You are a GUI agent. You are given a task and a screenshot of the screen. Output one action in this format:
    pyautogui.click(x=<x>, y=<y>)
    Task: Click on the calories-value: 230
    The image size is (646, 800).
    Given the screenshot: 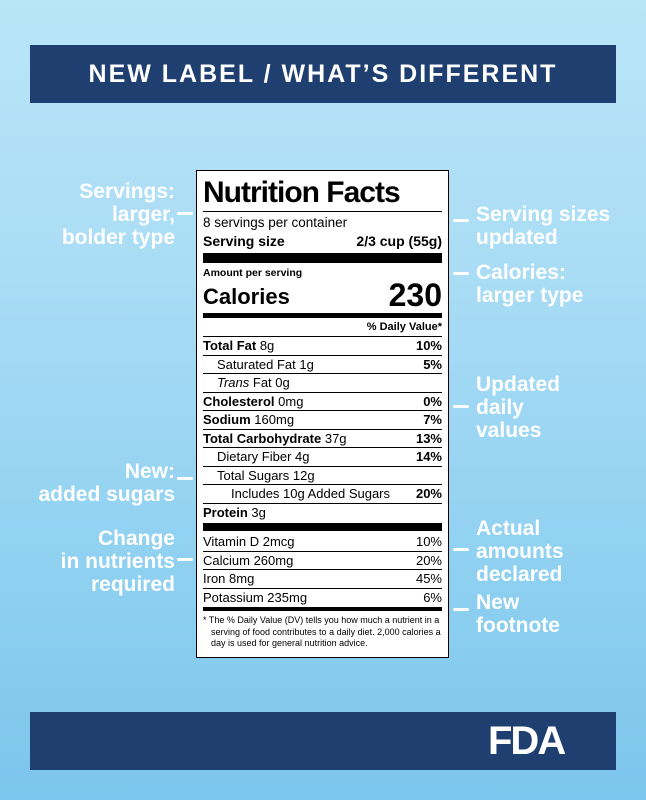 What is the action you would take?
    pyautogui.click(x=415, y=295)
    